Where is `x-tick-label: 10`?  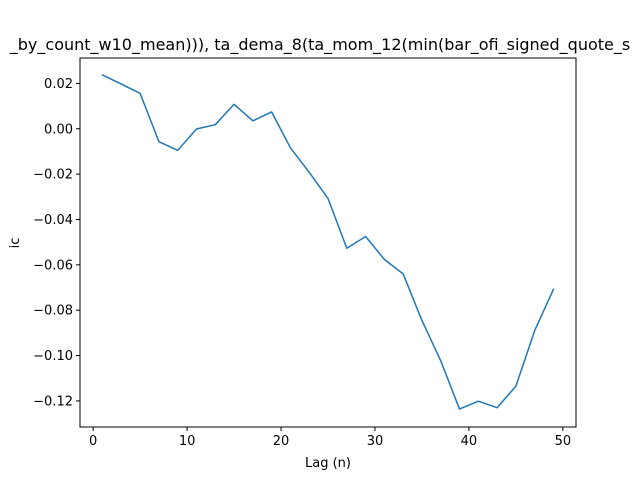
x-tick-label: 10 is located at coordinates (187, 441).